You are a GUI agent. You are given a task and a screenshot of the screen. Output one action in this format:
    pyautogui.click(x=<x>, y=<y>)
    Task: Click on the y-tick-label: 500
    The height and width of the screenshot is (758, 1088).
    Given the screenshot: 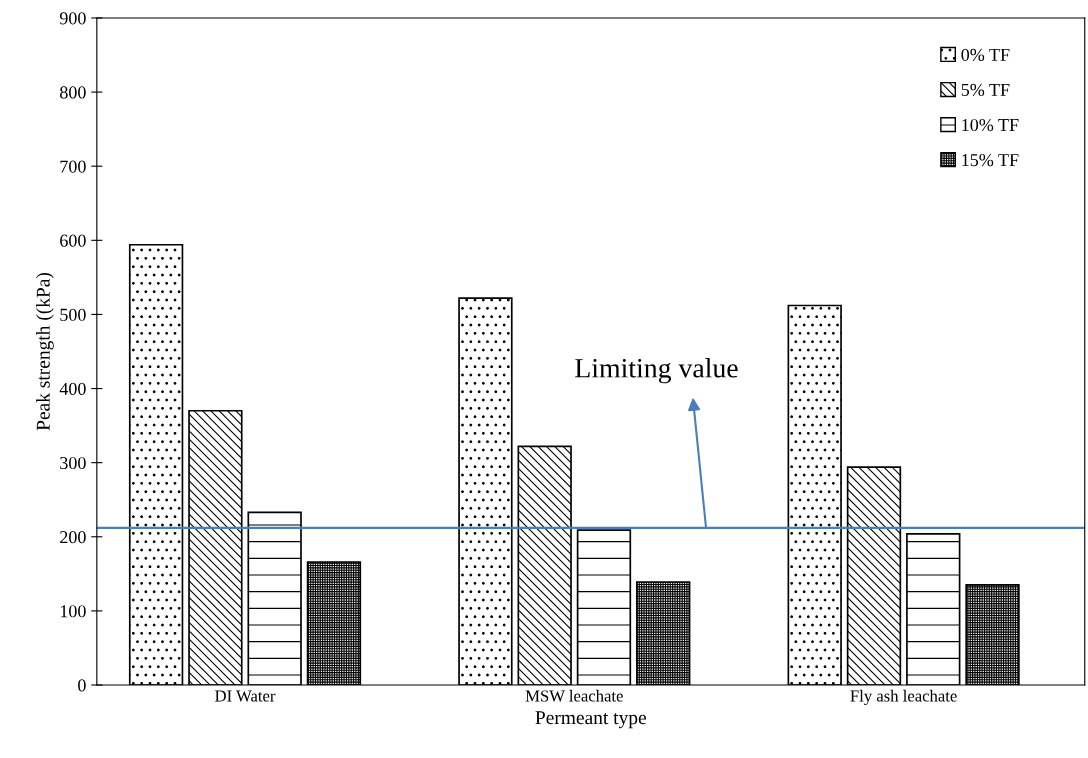 What is the action you would take?
    pyautogui.click(x=73, y=314)
    